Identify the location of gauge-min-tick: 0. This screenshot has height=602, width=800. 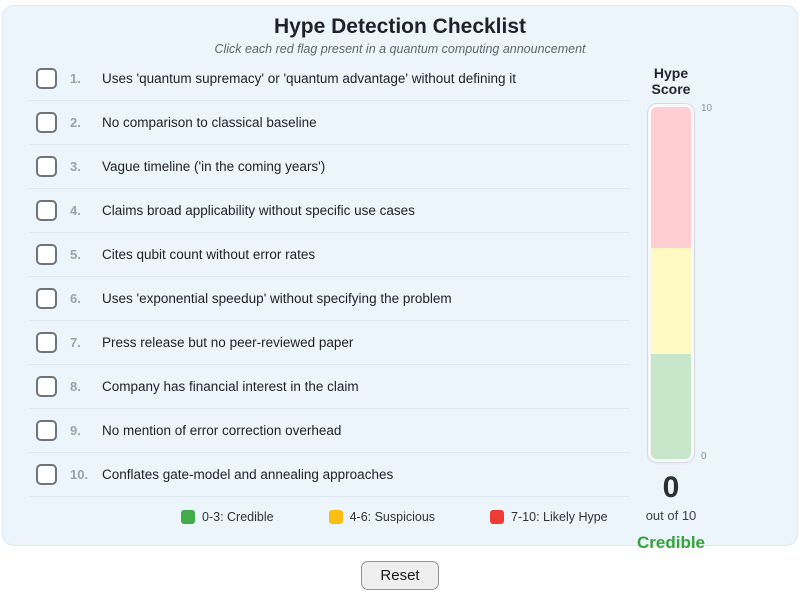
(704, 457).